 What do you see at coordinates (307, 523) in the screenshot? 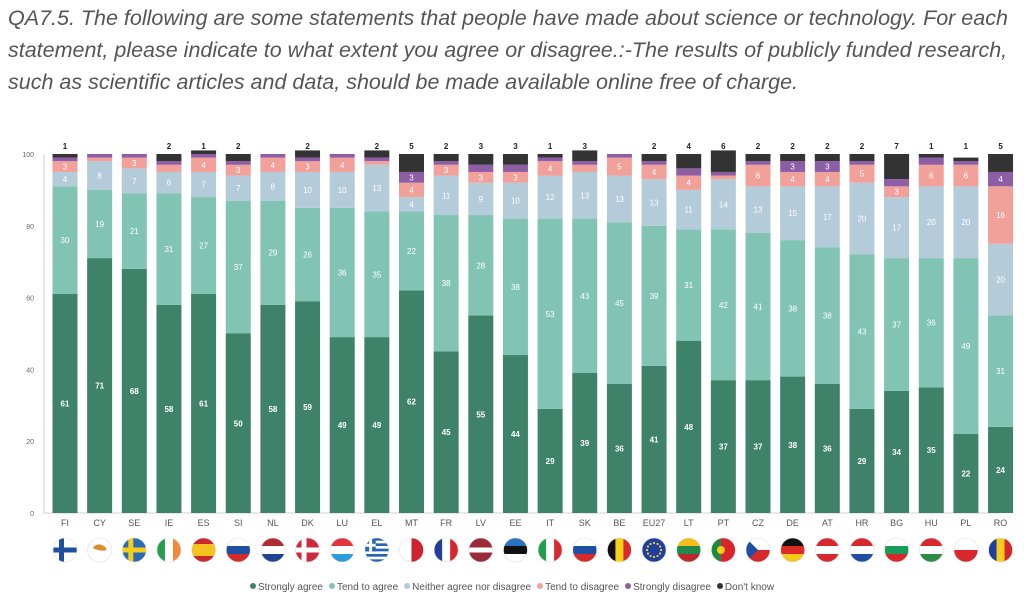
I see `x-tick-label: DK` at bounding box center [307, 523].